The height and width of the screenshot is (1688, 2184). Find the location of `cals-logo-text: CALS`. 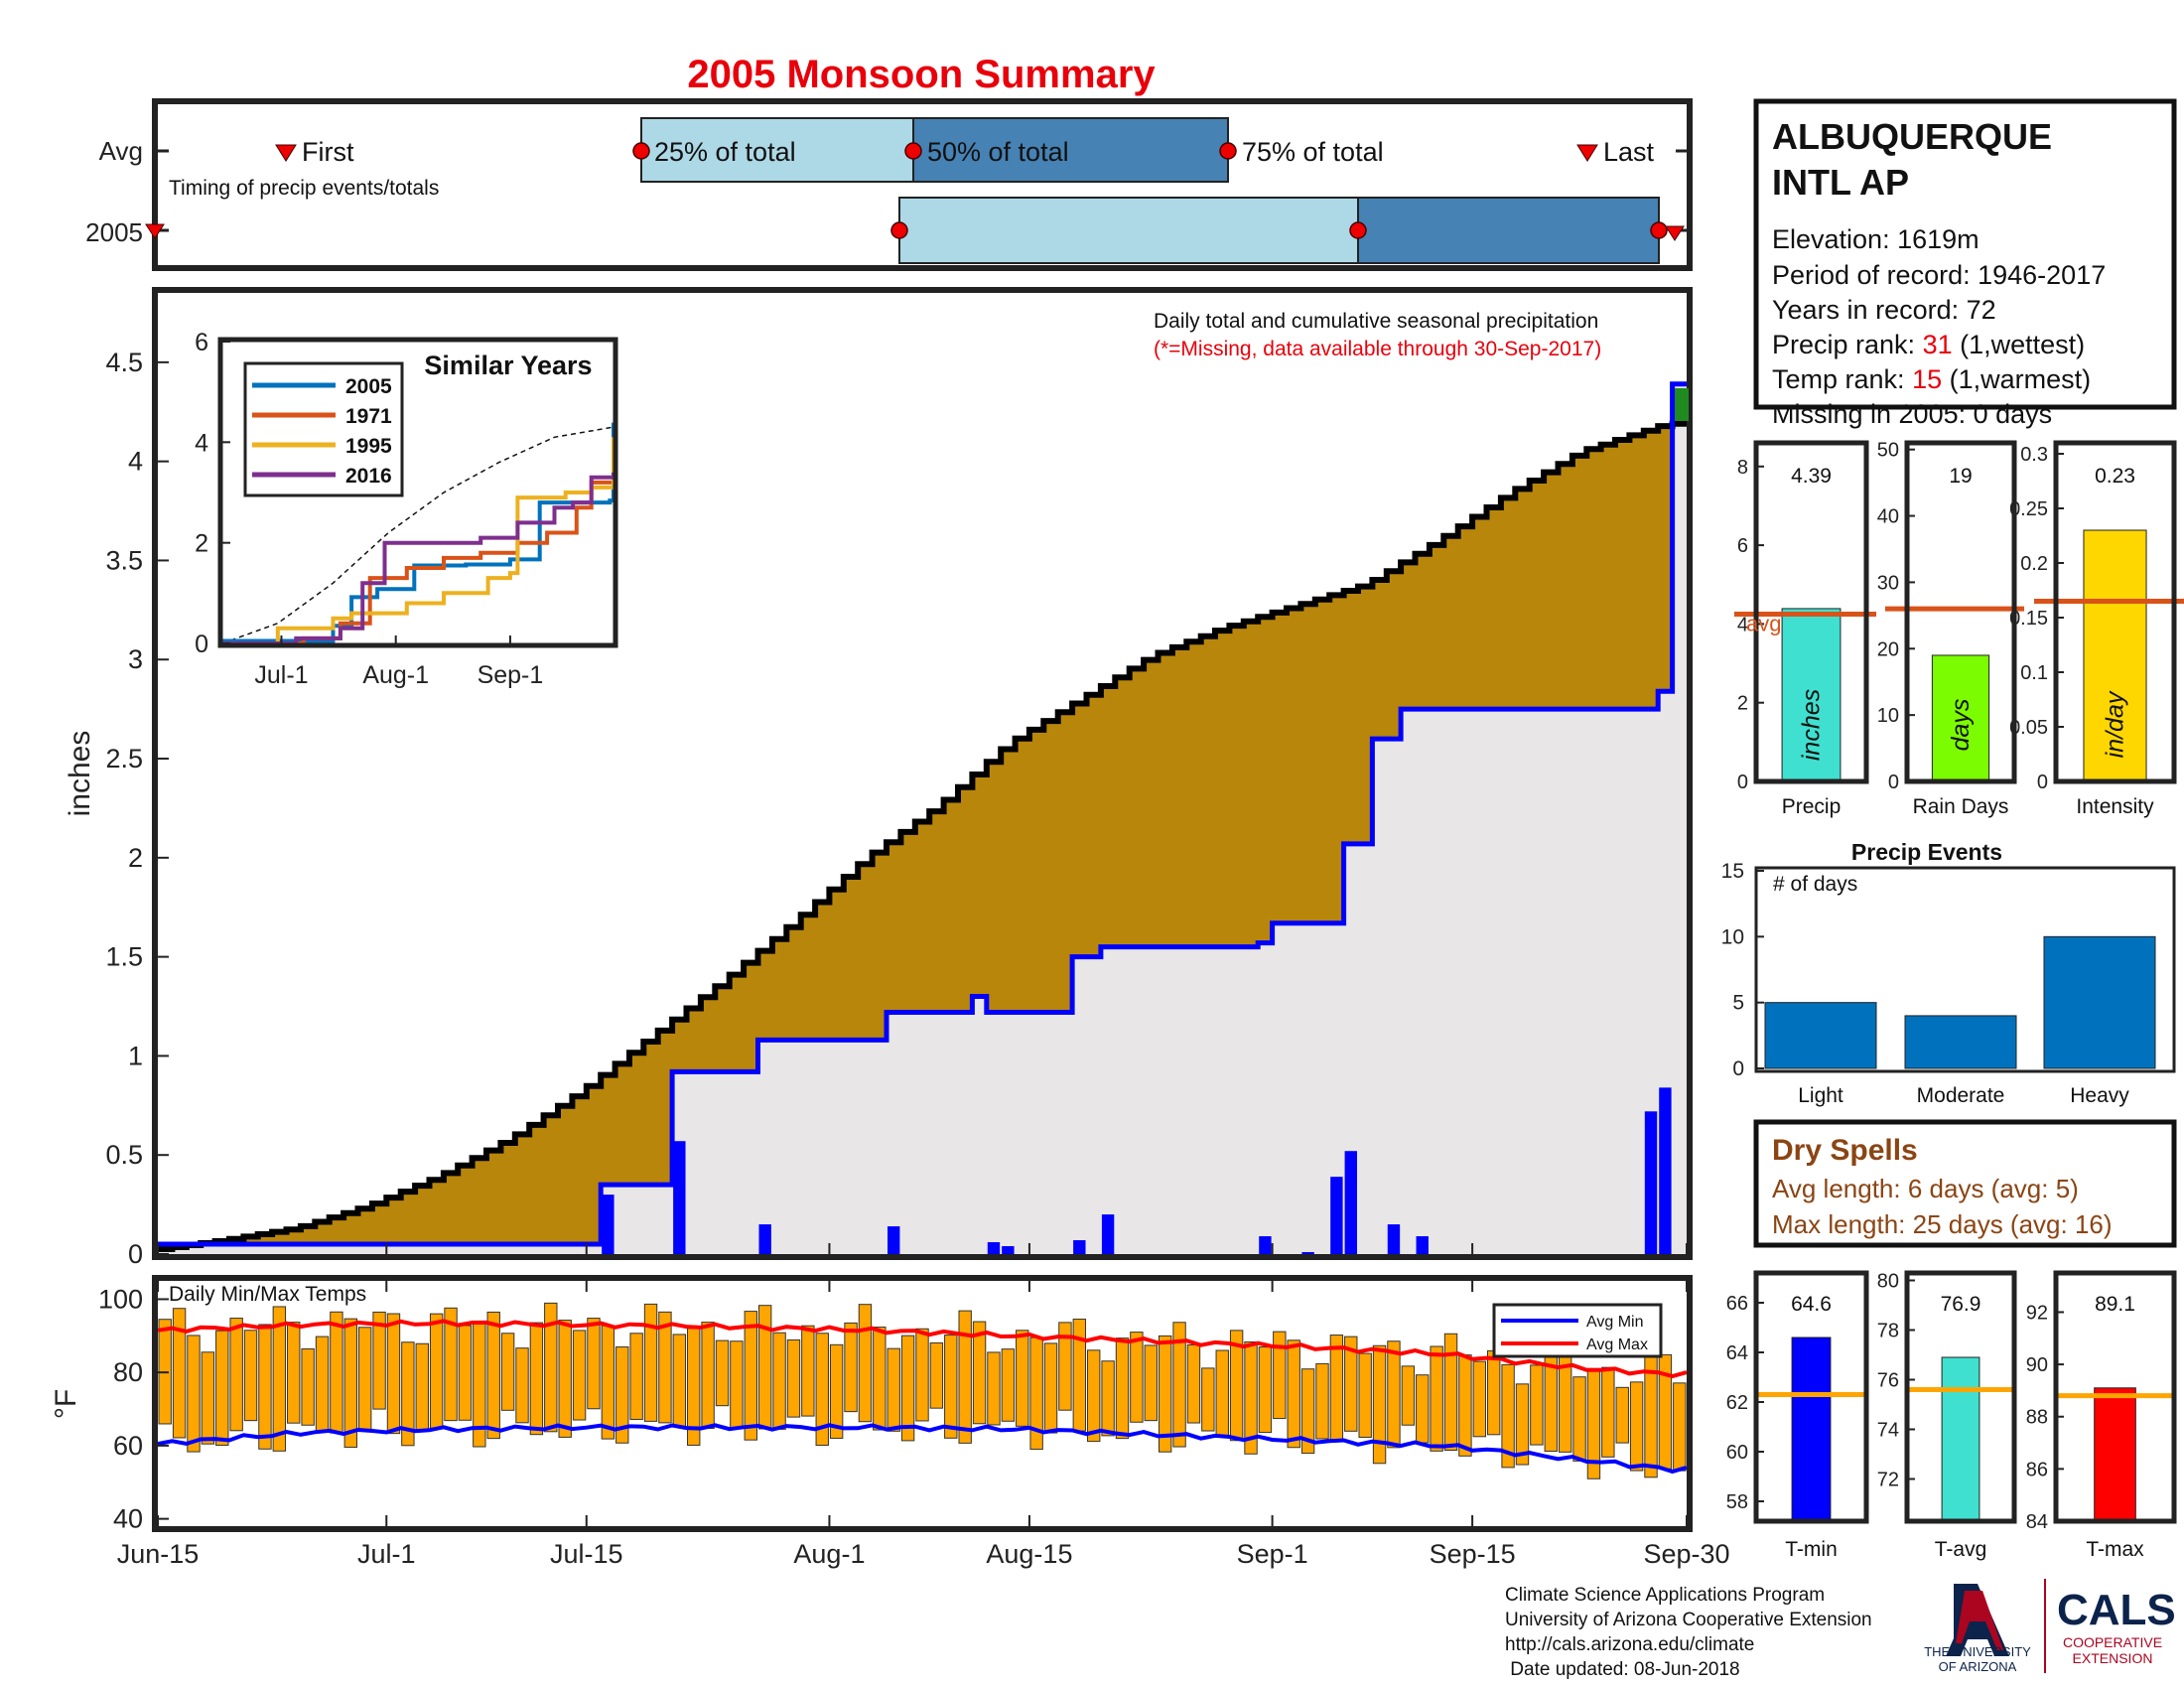

cals-logo-text: CALS is located at coordinates (2116, 1610).